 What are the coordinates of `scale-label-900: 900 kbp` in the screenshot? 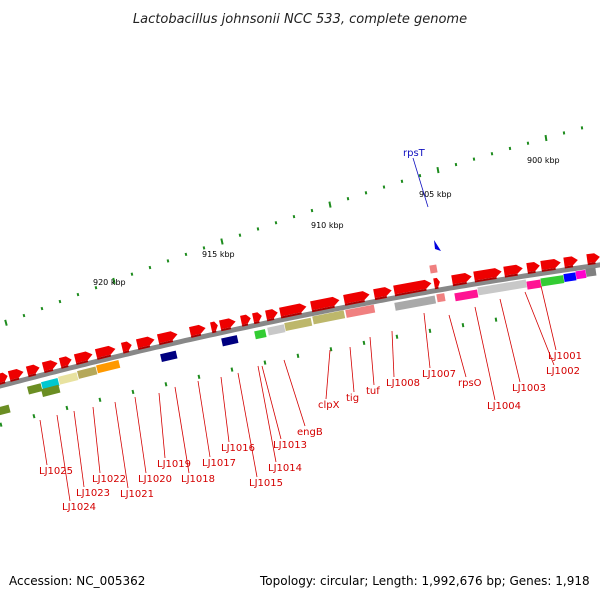 It's located at (543, 160).